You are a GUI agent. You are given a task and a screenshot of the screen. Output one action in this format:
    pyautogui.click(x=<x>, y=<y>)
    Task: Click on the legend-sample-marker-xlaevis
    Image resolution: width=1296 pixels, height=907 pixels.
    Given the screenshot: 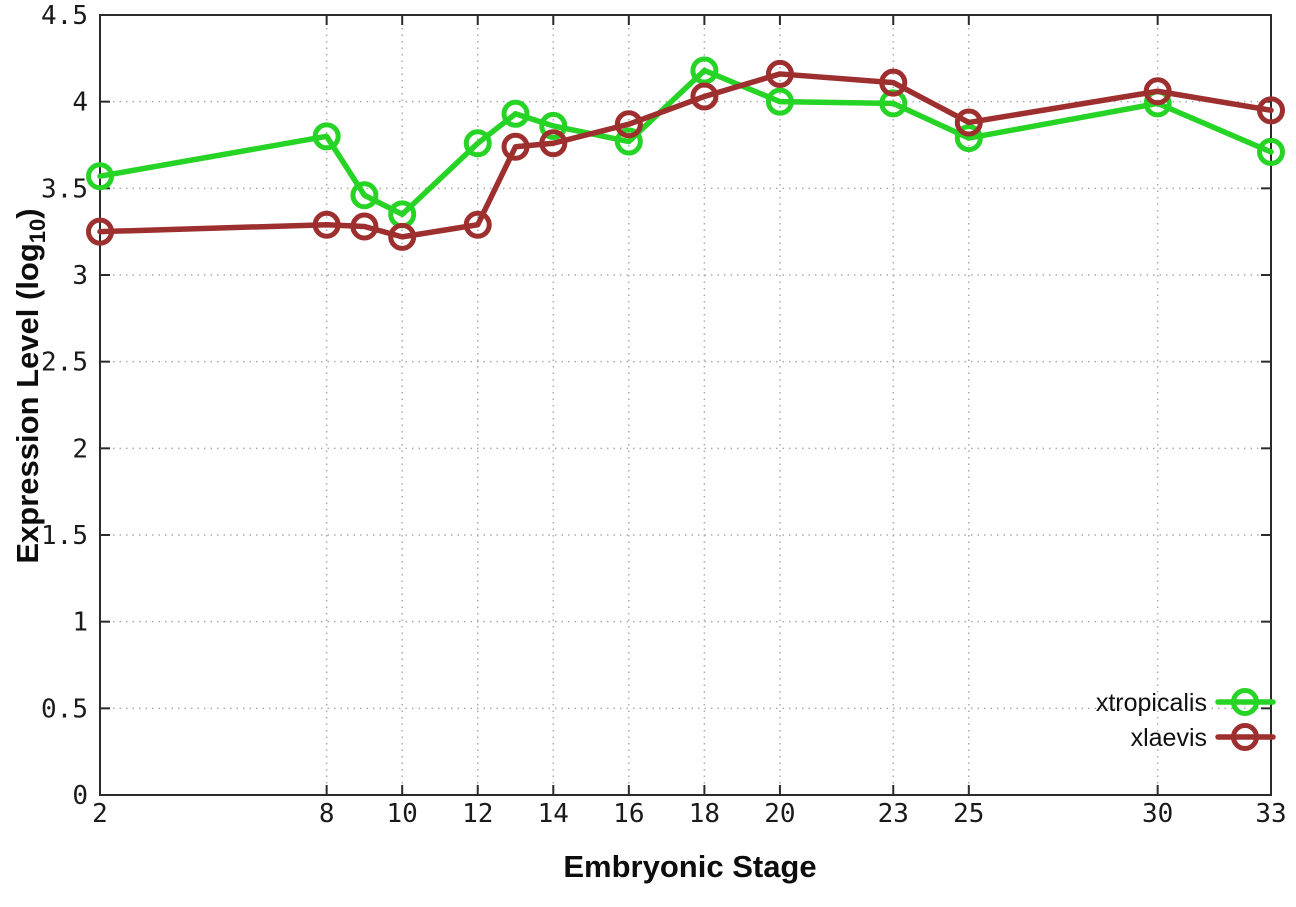 What is the action you would take?
    pyautogui.click(x=1245, y=737)
    